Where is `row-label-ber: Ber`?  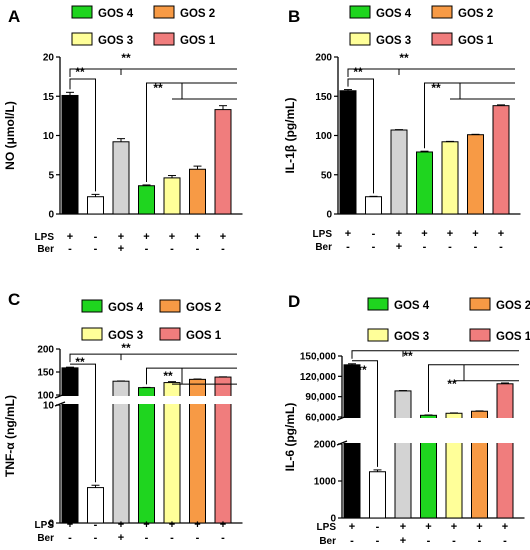 row-label-ber: Ber is located at coordinates (45, 538).